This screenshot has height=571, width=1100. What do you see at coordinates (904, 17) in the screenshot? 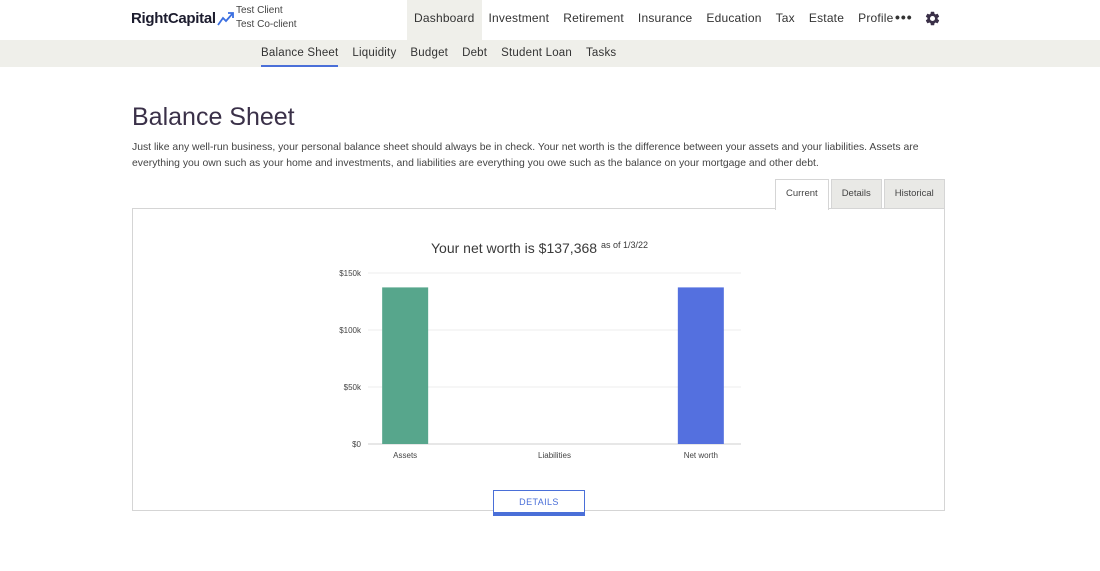
I see `more-menu-icon: •••` at bounding box center [904, 17].